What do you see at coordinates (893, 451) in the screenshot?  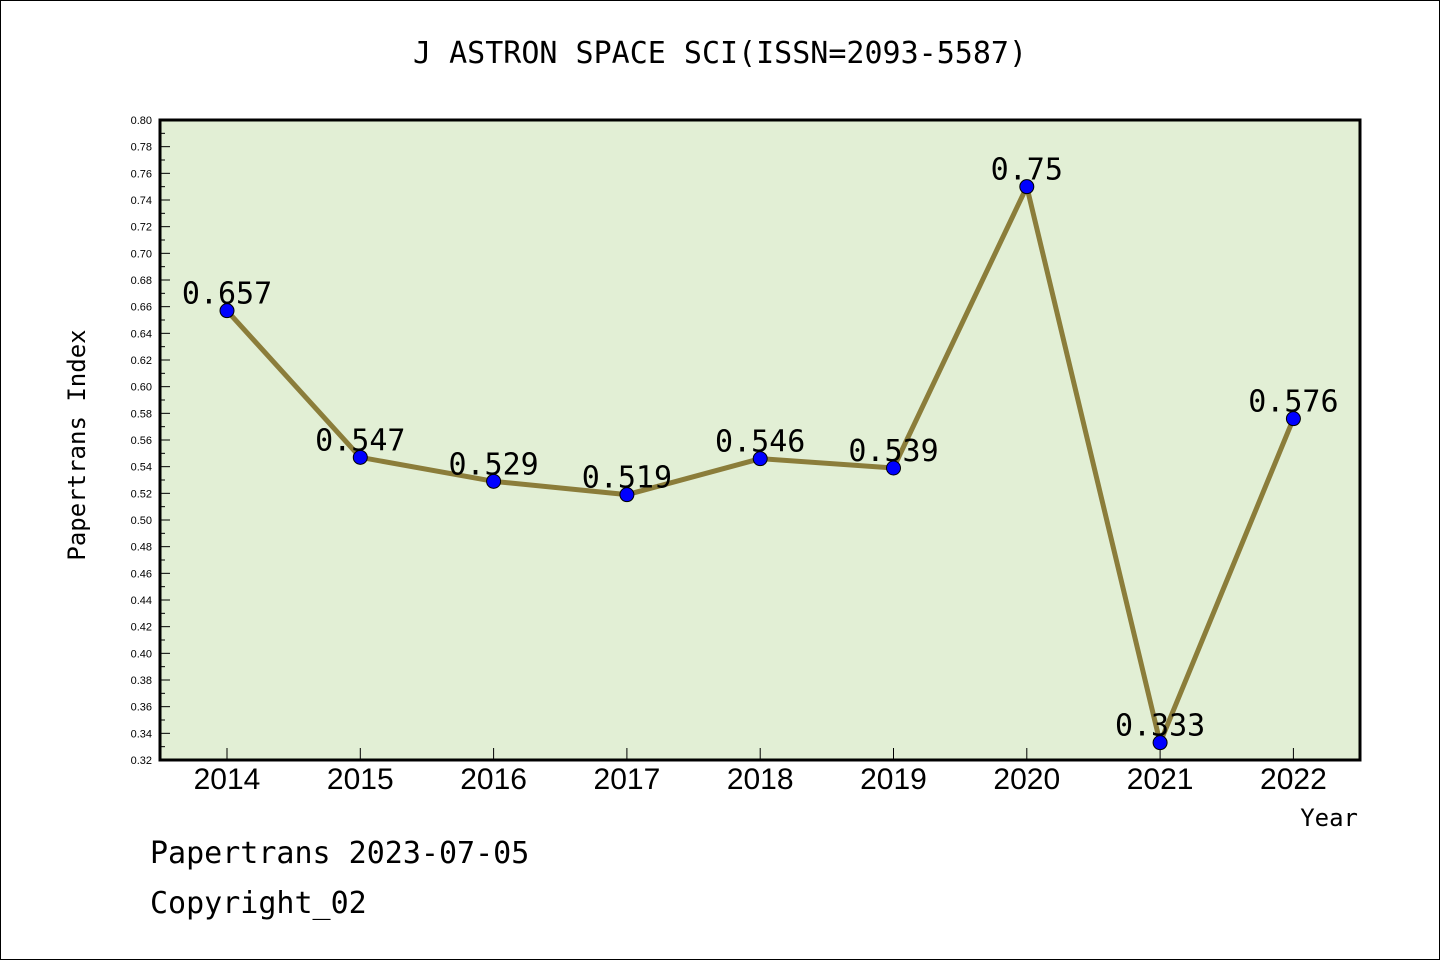 I see `data-label: 0.539` at bounding box center [893, 451].